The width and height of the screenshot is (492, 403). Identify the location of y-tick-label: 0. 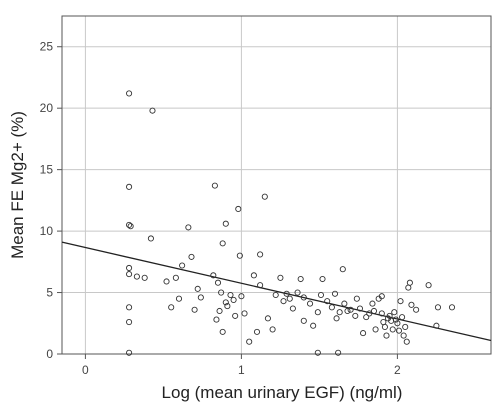
(49, 354).